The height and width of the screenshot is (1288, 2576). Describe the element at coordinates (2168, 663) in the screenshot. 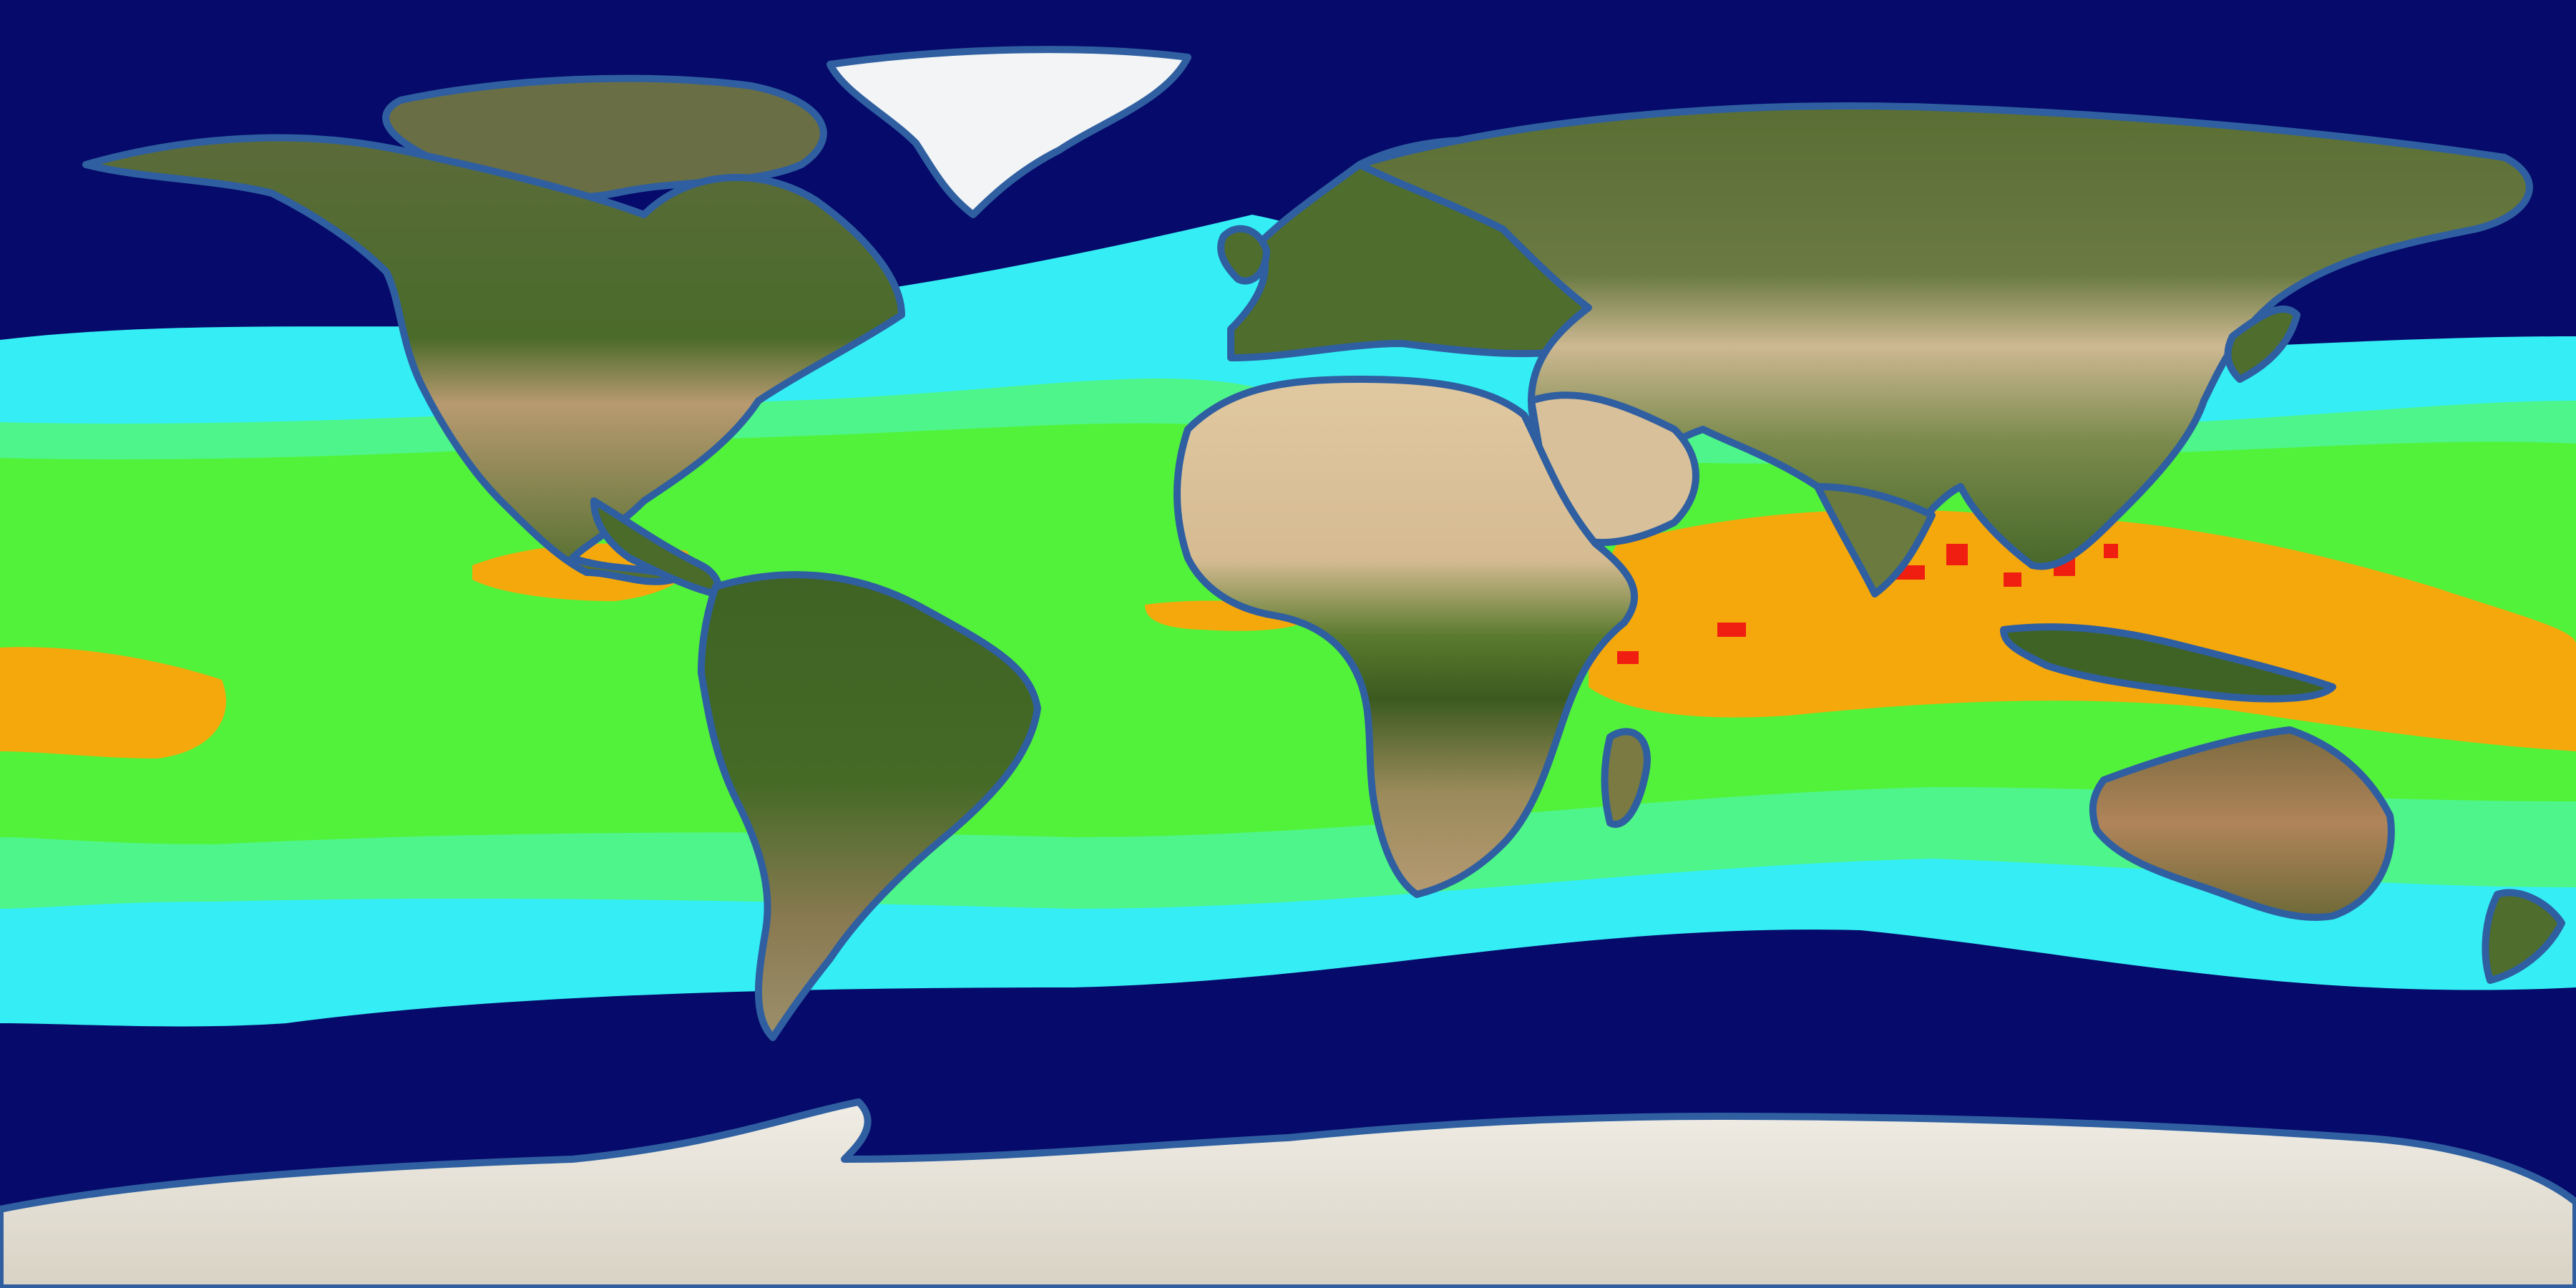

I see `landmass-indonesia` at that location.